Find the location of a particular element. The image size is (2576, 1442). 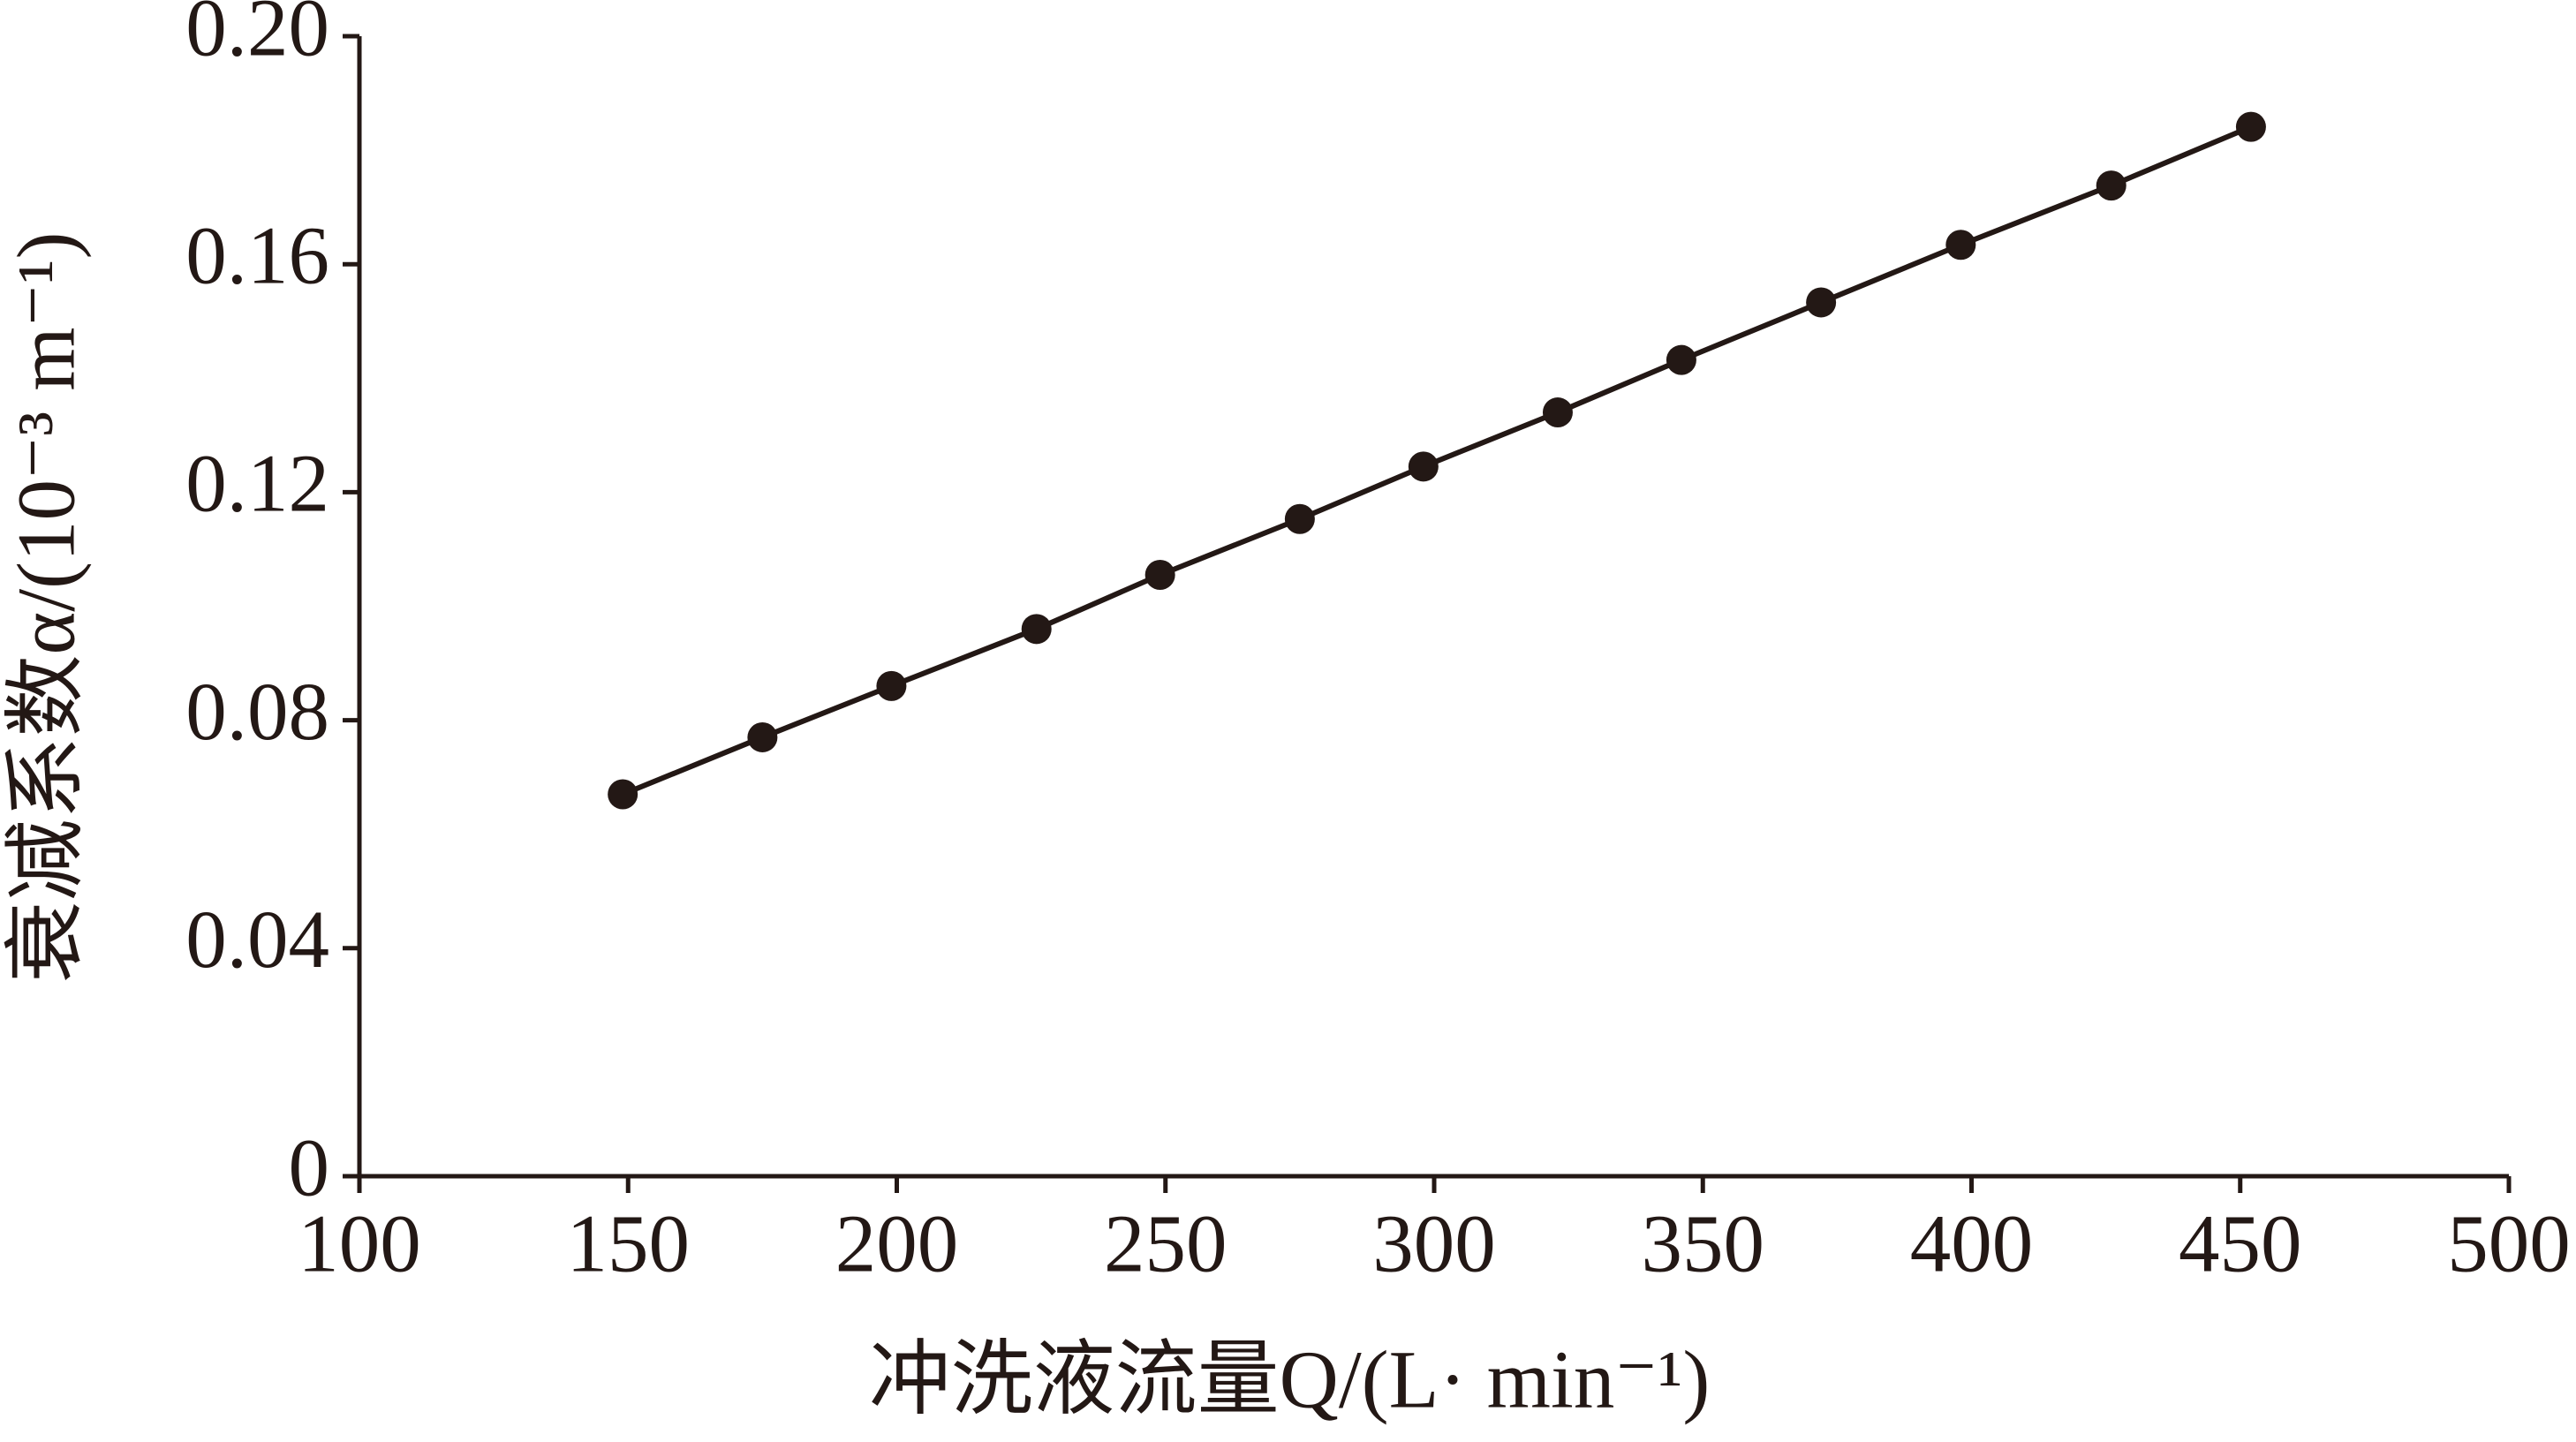

y-tick-label: 0.16 is located at coordinates (257, 256).